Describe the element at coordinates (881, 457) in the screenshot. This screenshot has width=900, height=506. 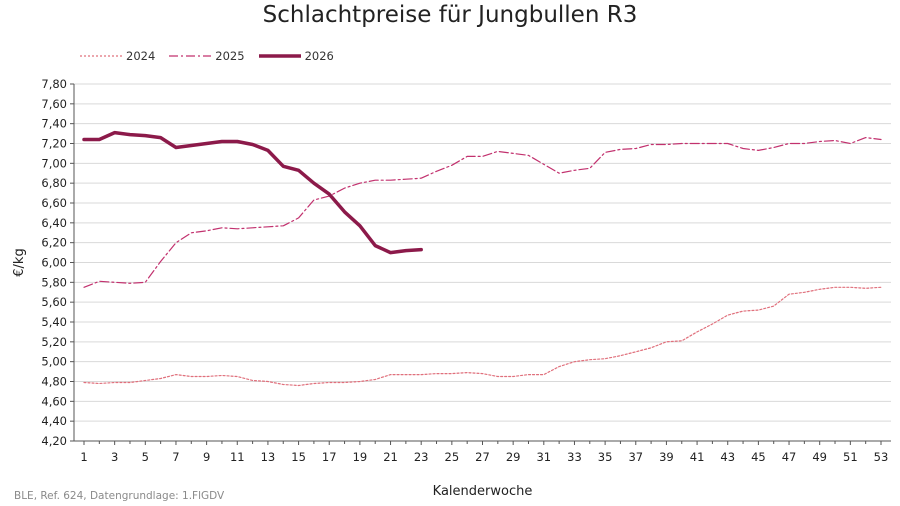
I see `x-tick-label-26: 53` at that location.